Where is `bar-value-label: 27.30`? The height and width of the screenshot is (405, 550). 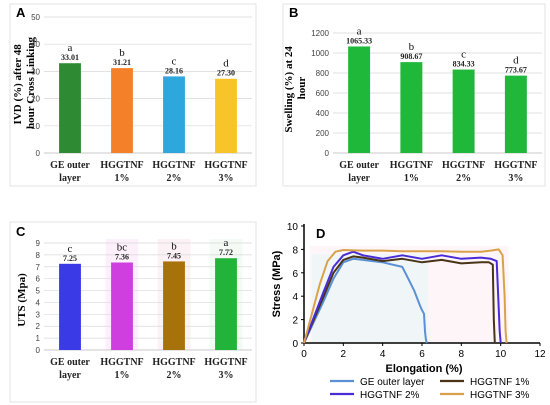 bar-value-label: 27.30 is located at coordinates (226, 73).